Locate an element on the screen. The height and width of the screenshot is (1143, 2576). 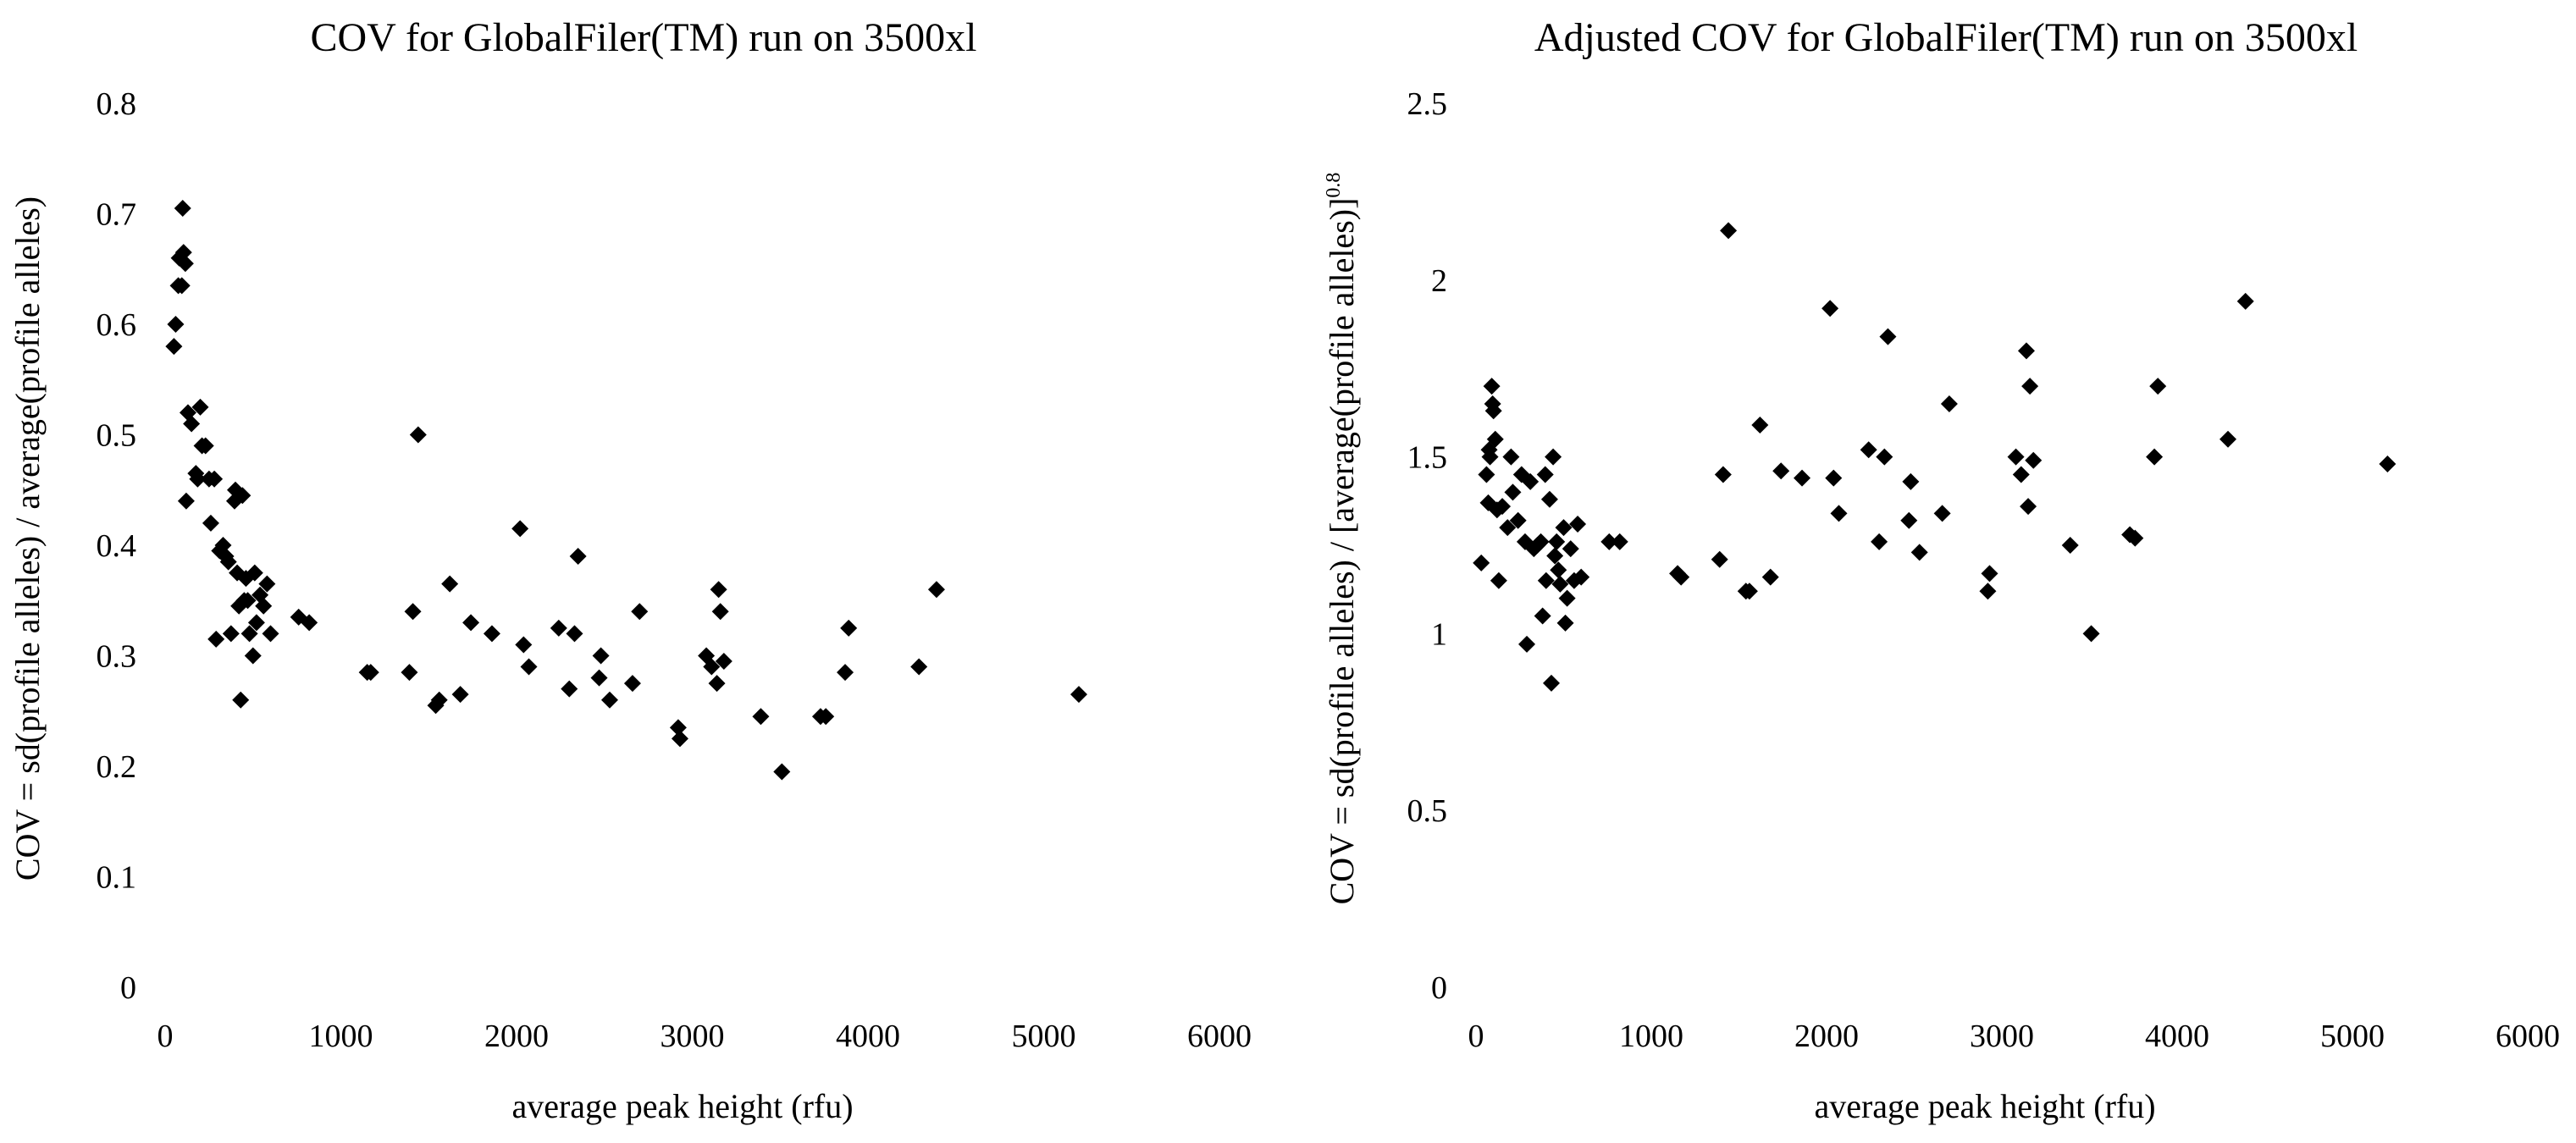
right-chart-x-ticks: 0 1000 2000 3000 4000 5000 6000 is located at coordinates (2015, 1036).